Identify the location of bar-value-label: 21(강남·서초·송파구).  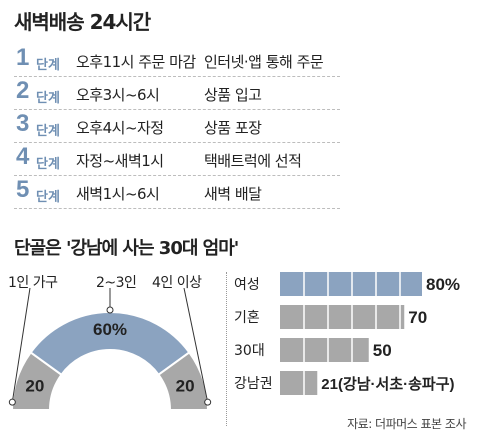
(387, 384).